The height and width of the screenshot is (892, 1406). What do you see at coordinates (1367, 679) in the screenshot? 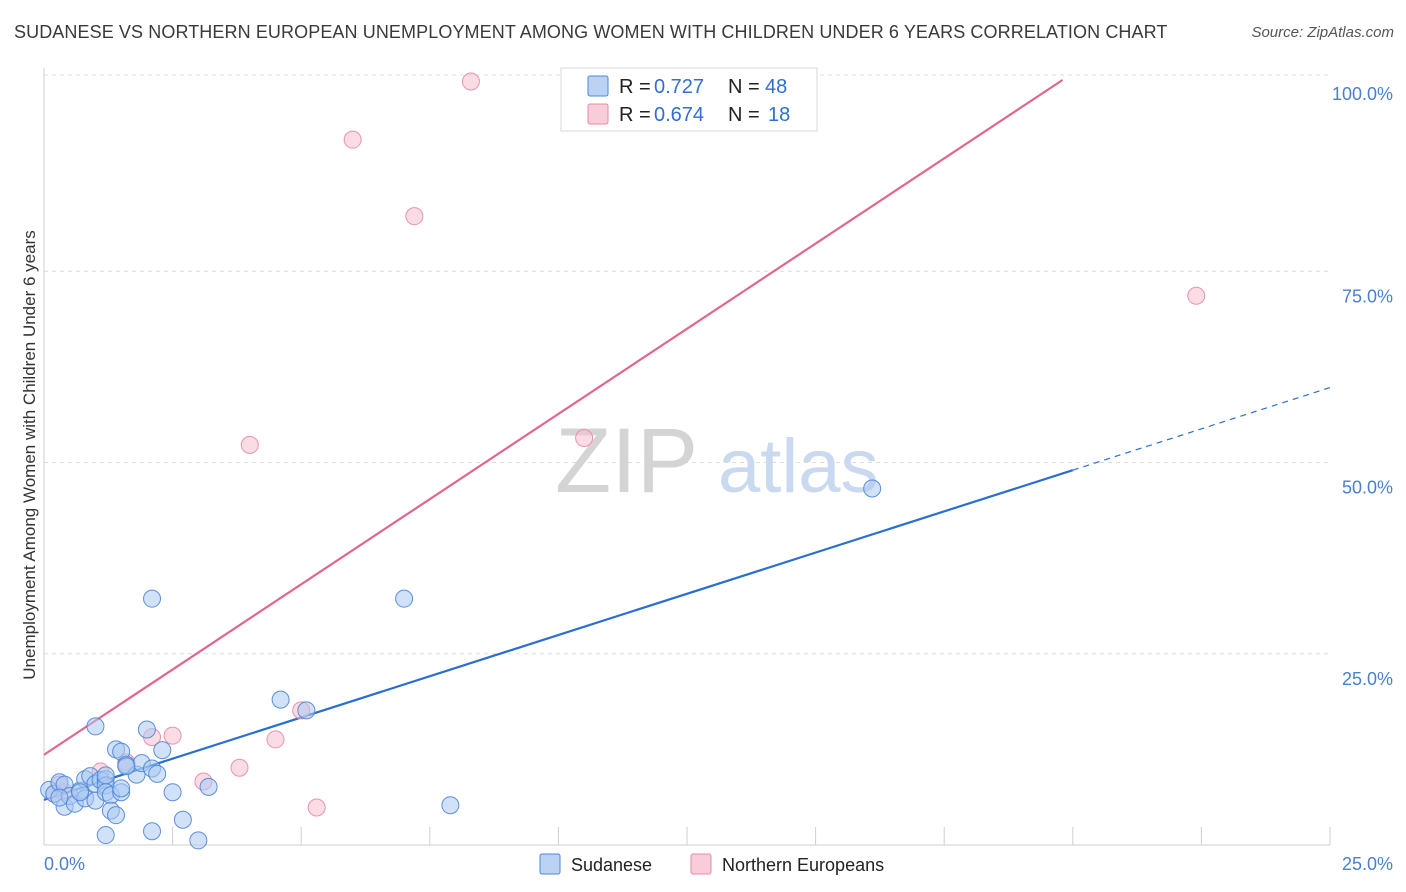
I see `y-tick-label: 25.0%` at bounding box center [1367, 679].